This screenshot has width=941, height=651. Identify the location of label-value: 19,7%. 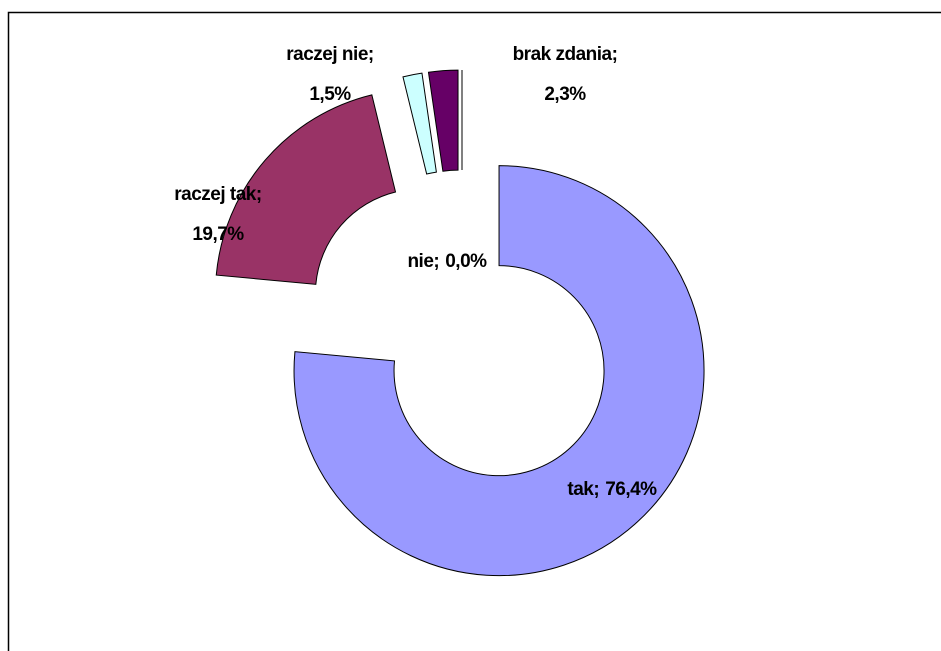
(218, 234).